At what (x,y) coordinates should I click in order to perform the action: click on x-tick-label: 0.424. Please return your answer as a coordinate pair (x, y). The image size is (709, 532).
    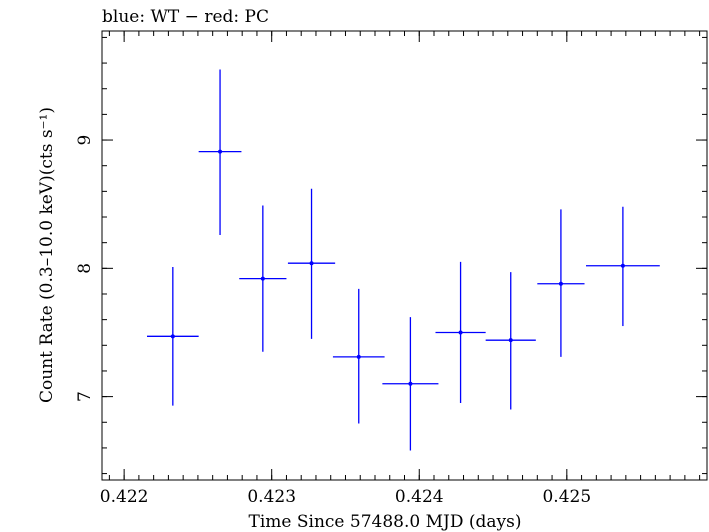
    Looking at the image, I should click on (419, 497).